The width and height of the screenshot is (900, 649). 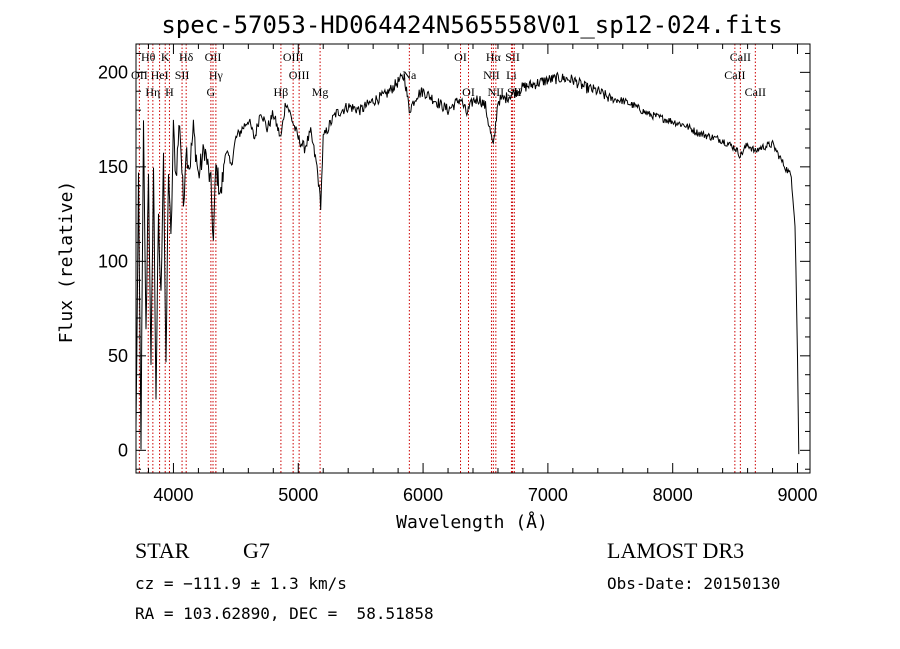 I want to click on y-axis-label: Flux (relative), so click(x=66, y=262).